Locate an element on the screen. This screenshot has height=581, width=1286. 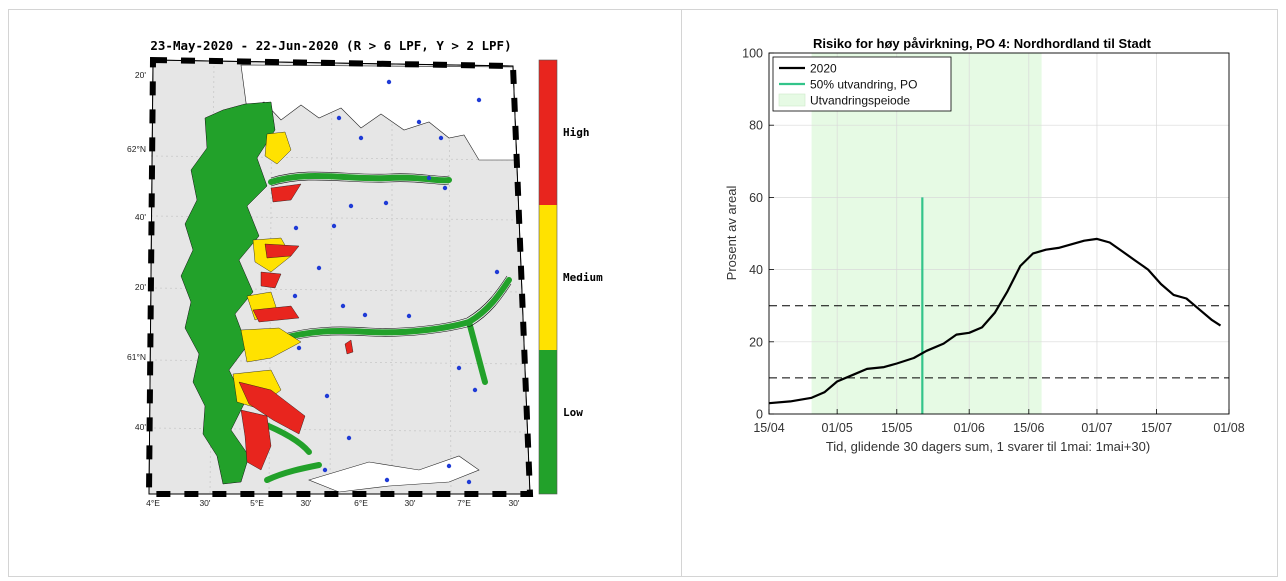
y-tick-label: 40 is located at coordinates (756, 270).